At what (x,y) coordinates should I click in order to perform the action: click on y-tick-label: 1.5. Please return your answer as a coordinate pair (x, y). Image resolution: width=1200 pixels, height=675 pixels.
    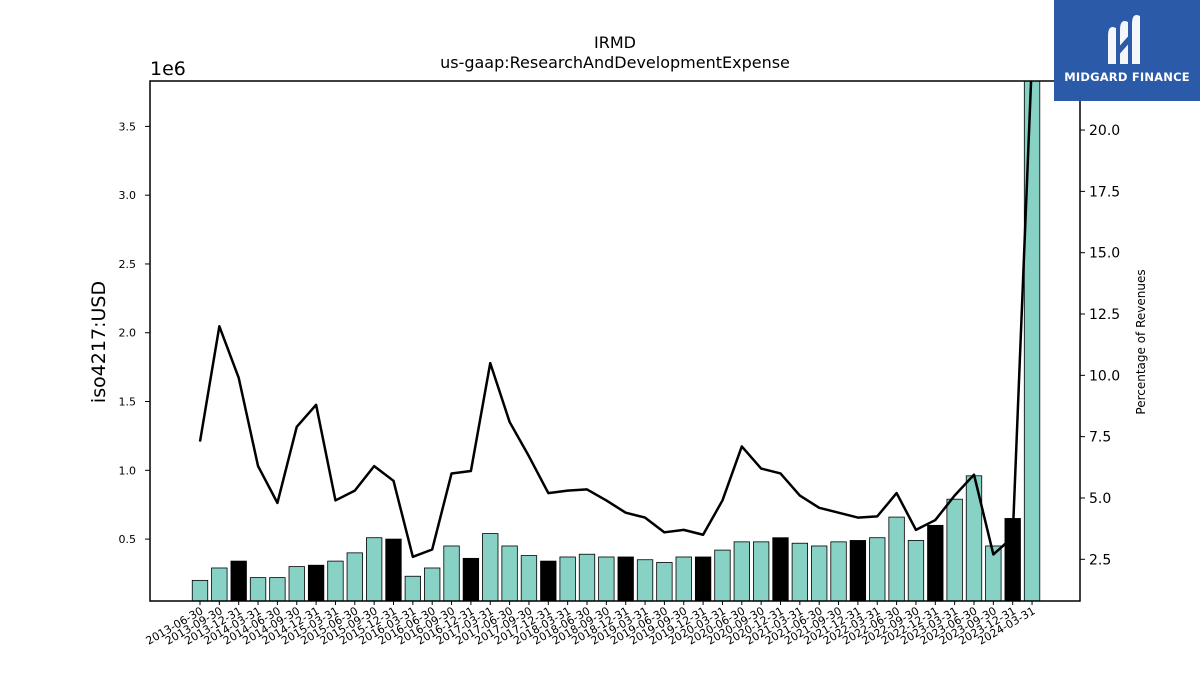
    Looking at the image, I should click on (128, 402).